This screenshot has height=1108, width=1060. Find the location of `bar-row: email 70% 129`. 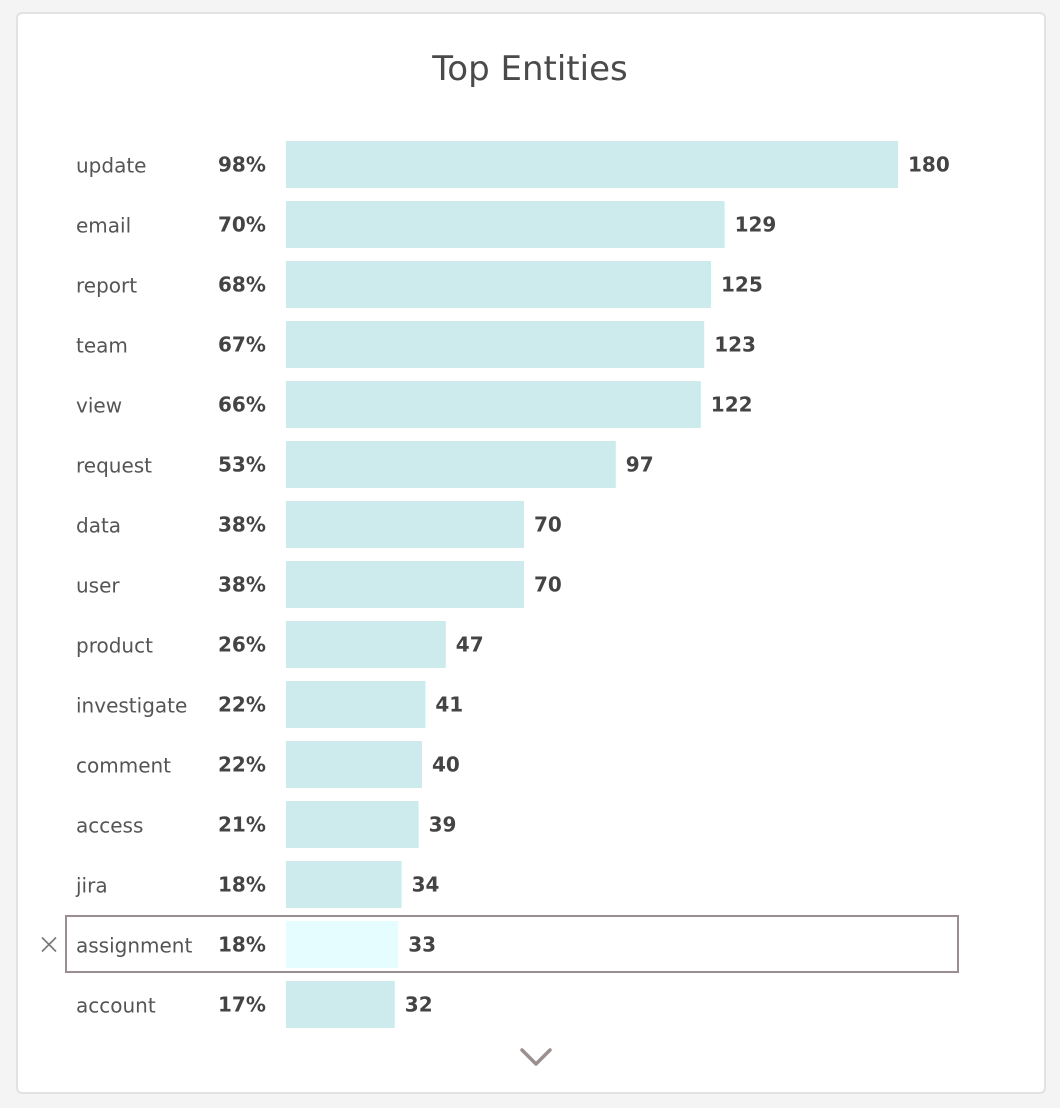

bar-row: email 70% 129 is located at coordinates (426, 224).